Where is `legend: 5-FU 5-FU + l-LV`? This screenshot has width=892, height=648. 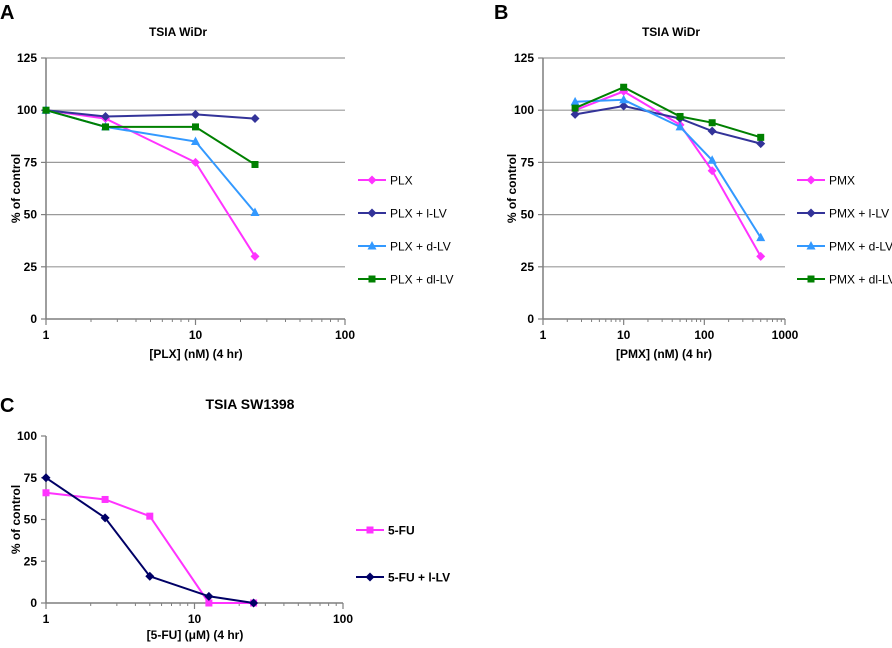 legend: 5-FU 5-FU + l-LV is located at coordinates (403, 554).